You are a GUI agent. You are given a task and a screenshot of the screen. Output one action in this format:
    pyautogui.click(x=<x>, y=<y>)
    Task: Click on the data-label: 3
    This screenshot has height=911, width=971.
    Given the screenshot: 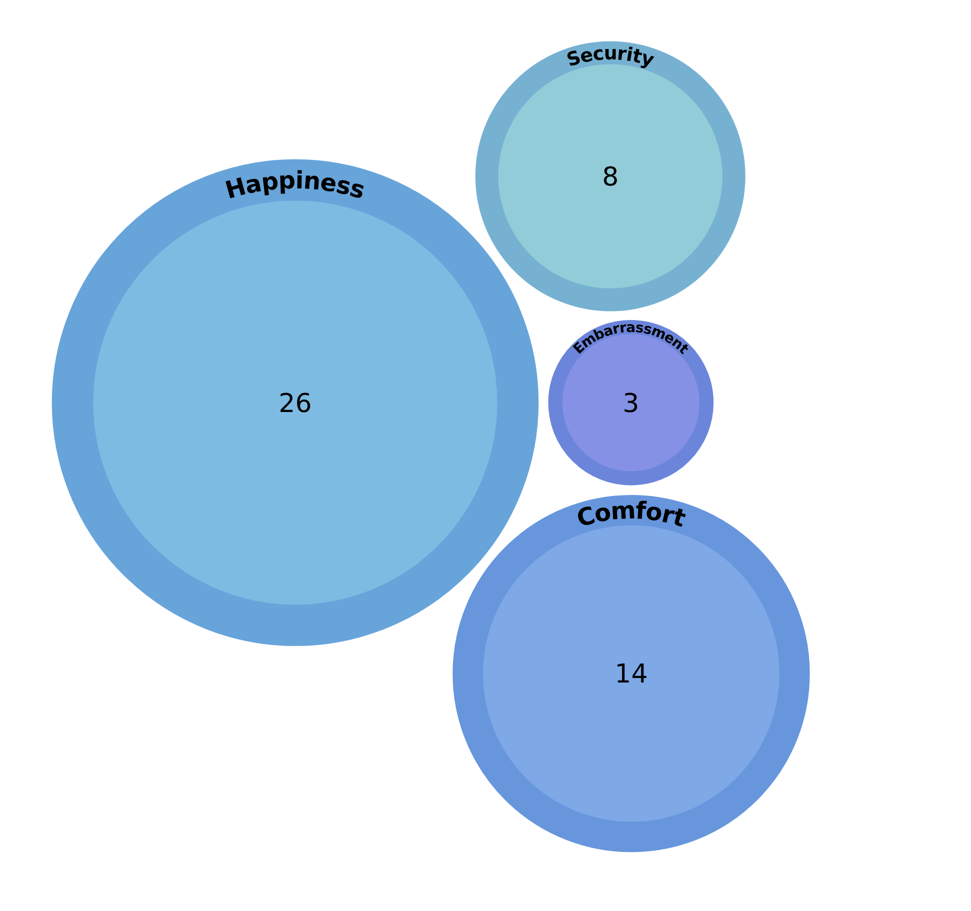 What is the action you would take?
    pyautogui.click(x=631, y=403)
    